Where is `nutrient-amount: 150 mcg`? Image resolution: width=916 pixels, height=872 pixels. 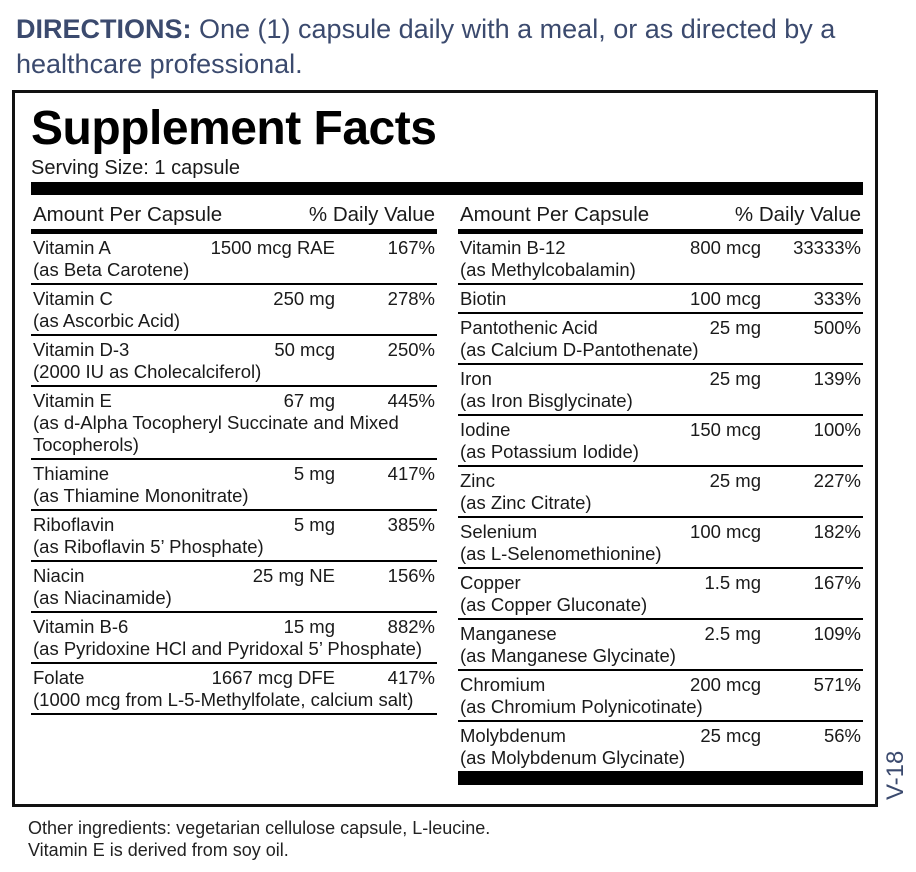
nutrient-amount: 150 mcg is located at coordinates (725, 429).